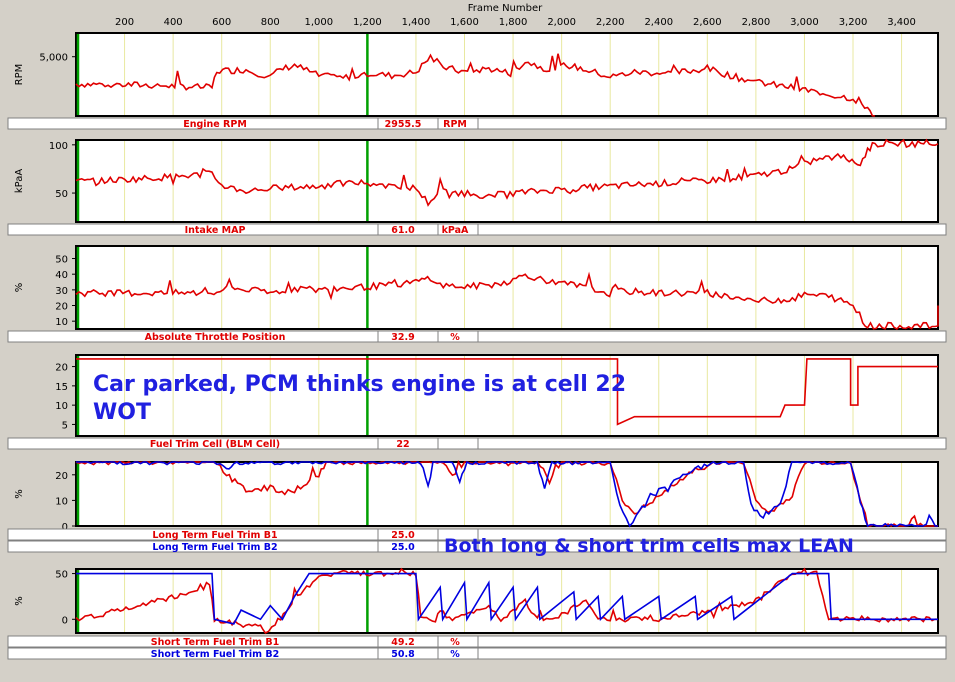 The image size is (955, 682). What do you see at coordinates (756, 22) in the screenshot?
I see `frame-tick-label: 2,800` at bounding box center [756, 22].